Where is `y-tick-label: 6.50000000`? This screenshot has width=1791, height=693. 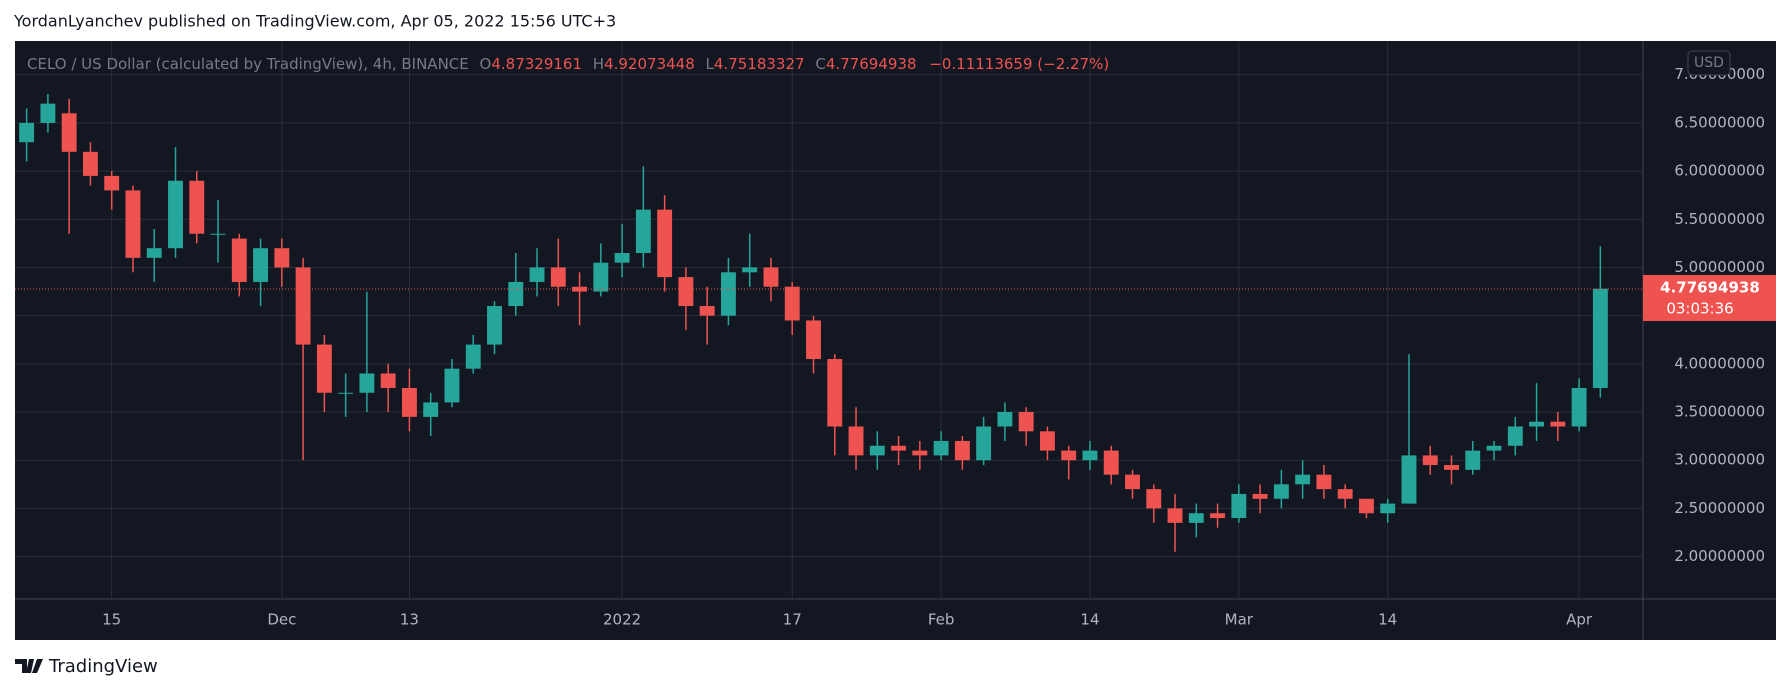 y-tick-label: 6.50000000 is located at coordinates (1719, 122).